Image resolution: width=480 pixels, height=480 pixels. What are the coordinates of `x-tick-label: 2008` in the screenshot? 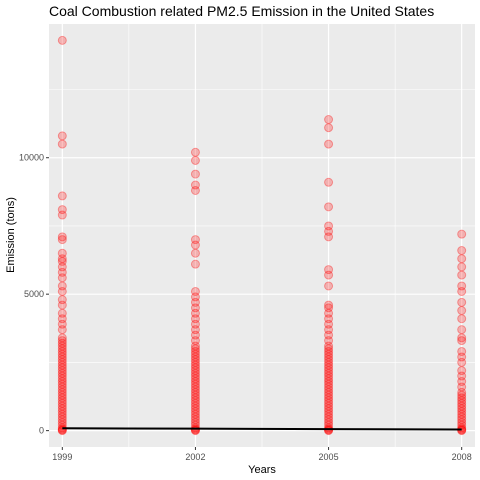 It's located at (462, 457).